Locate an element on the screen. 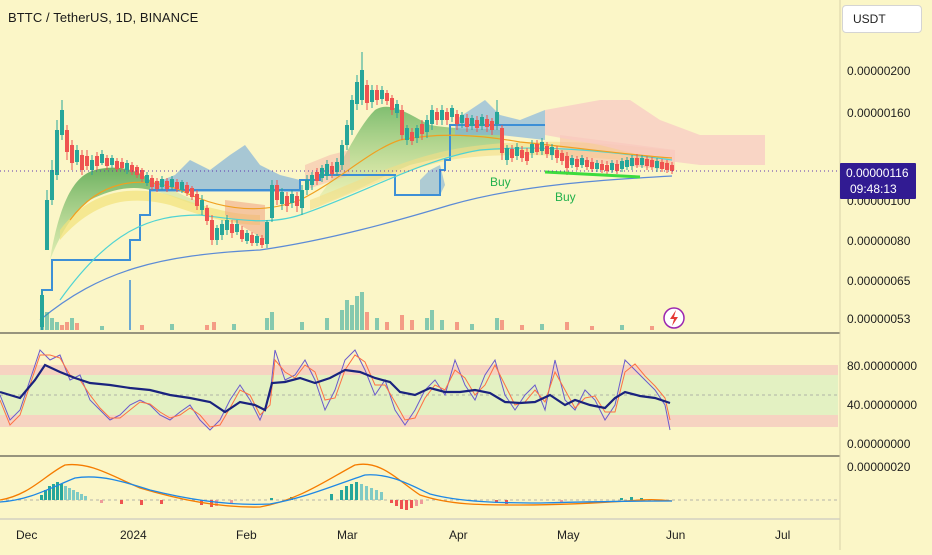 This screenshot has height=555, width=932. support-trendline is located at coordinates (592, 174).